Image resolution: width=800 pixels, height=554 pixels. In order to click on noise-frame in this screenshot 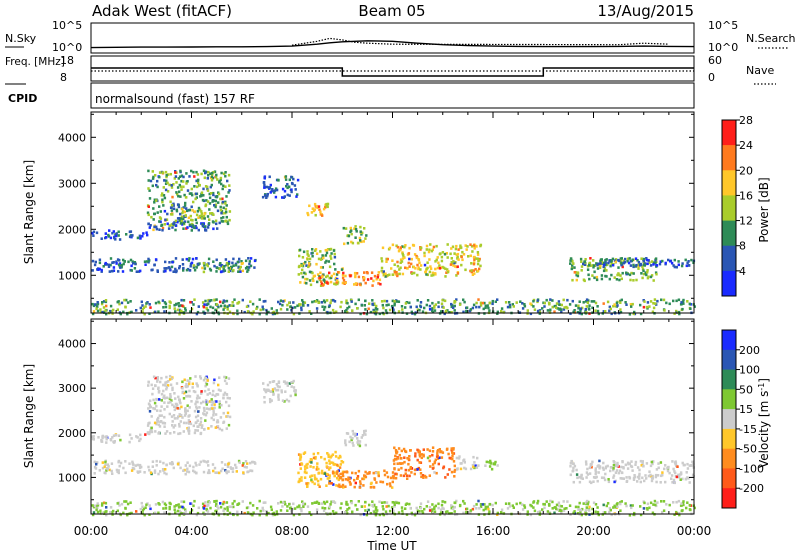, I will do `click(392, 38)`.